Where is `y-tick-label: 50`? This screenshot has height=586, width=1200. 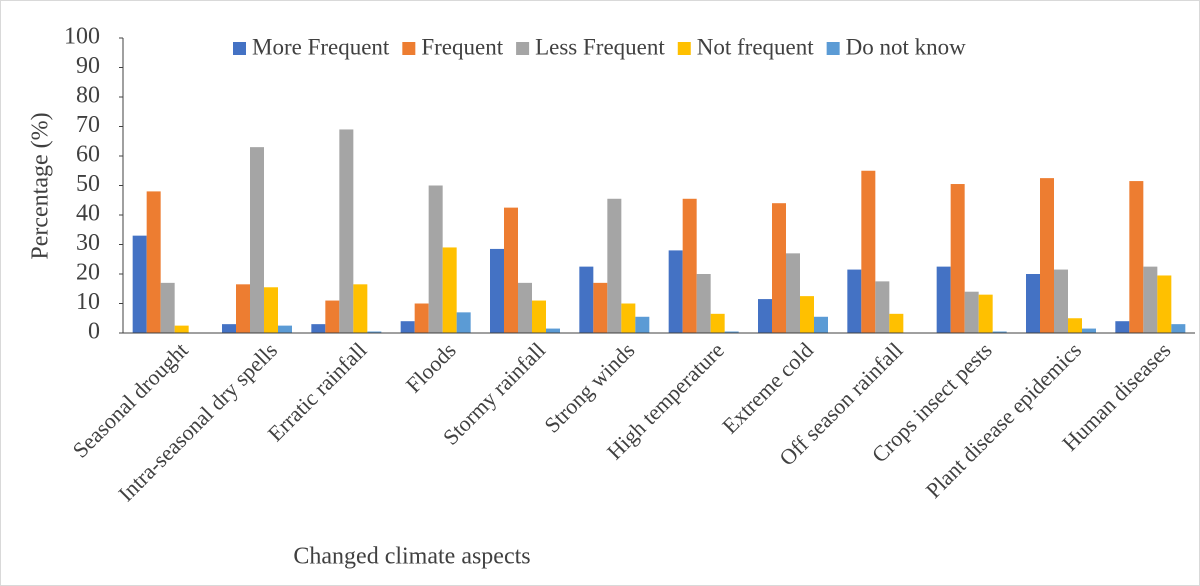 y-tick-label: 50 is located at coordinates (88, 184).